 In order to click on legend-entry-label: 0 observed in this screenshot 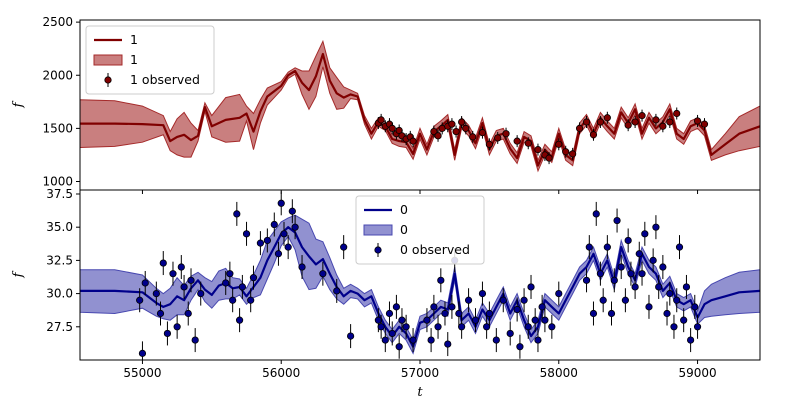, I will do `click(435, 249)`.